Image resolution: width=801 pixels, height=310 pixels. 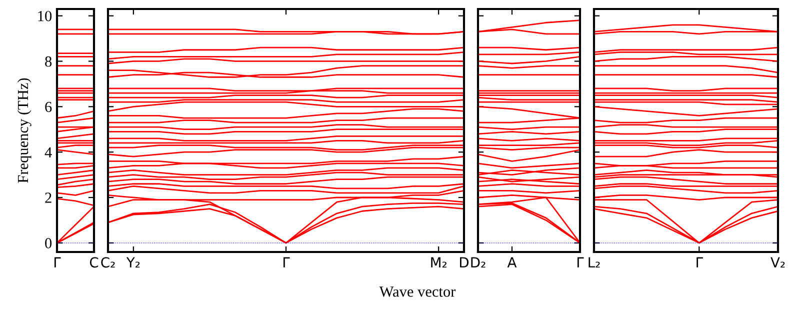 I want to click on y-tick-label: 2, so click(x=48, y=197).